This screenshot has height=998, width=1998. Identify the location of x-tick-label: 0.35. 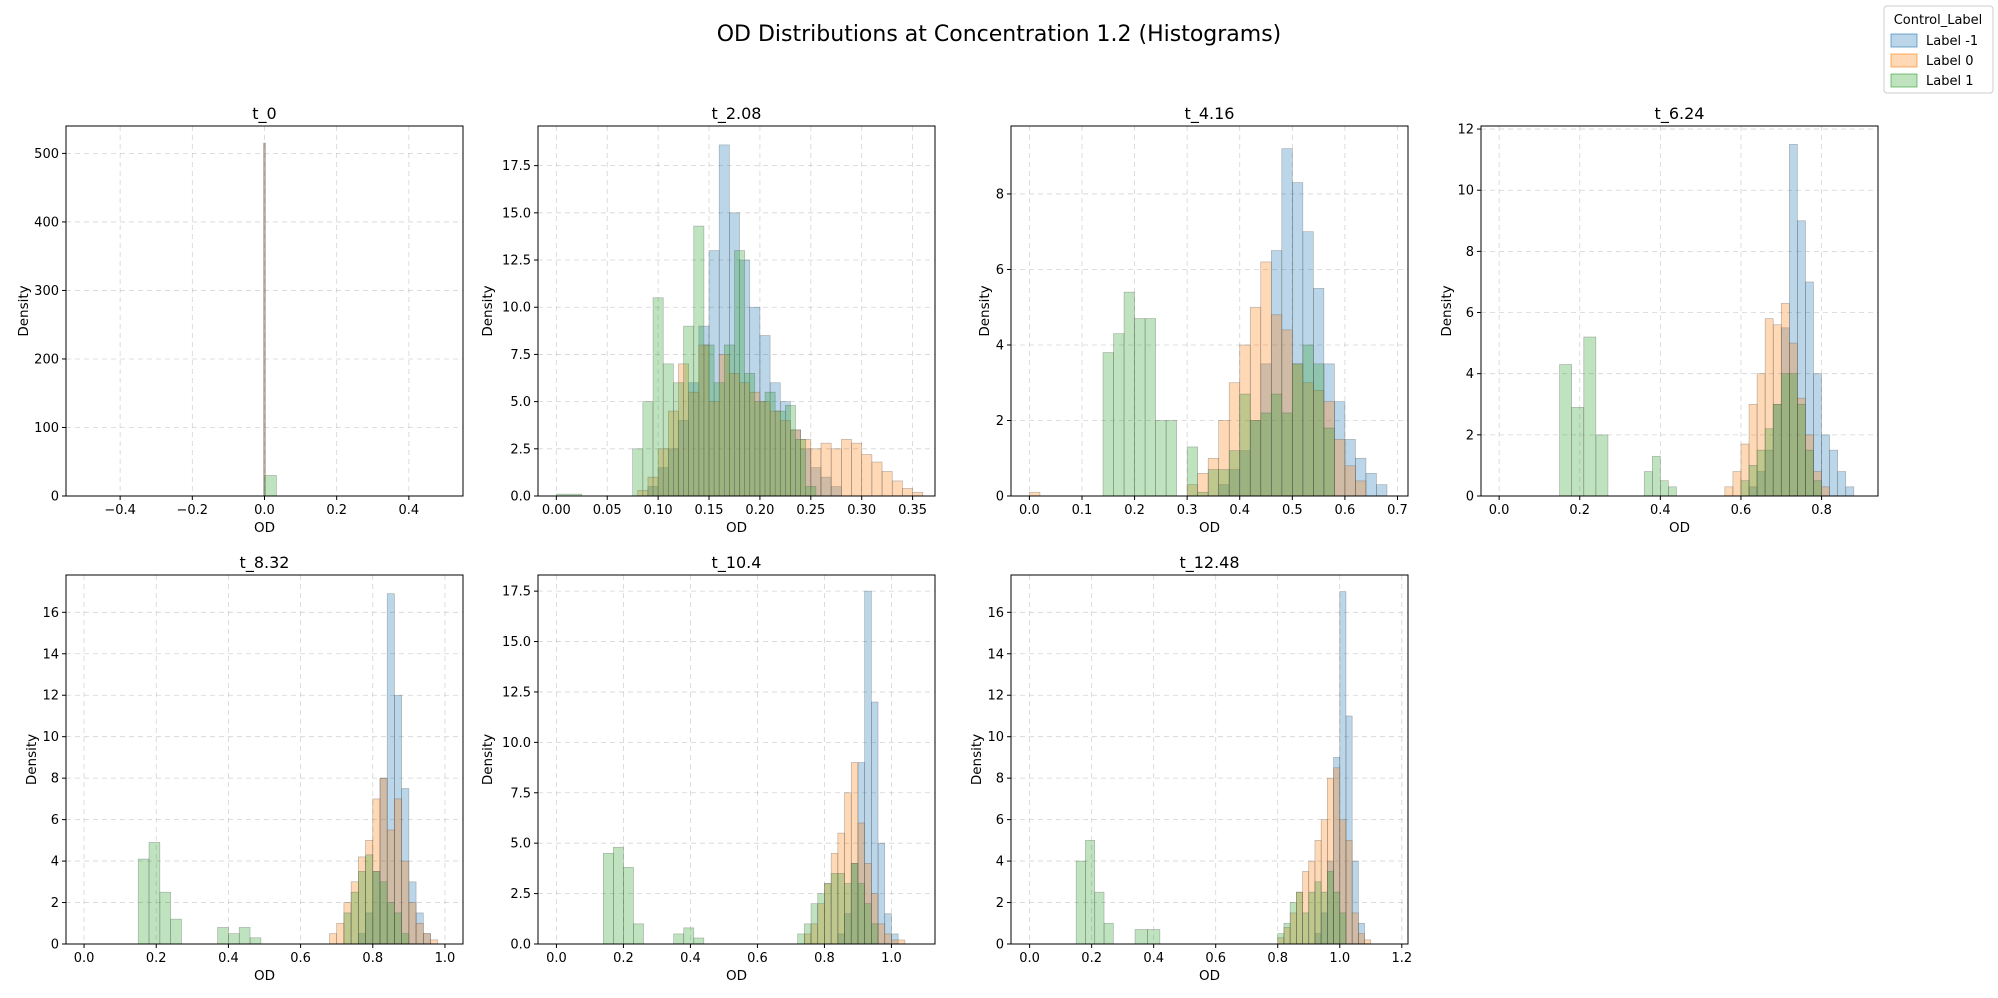
(912, 510).